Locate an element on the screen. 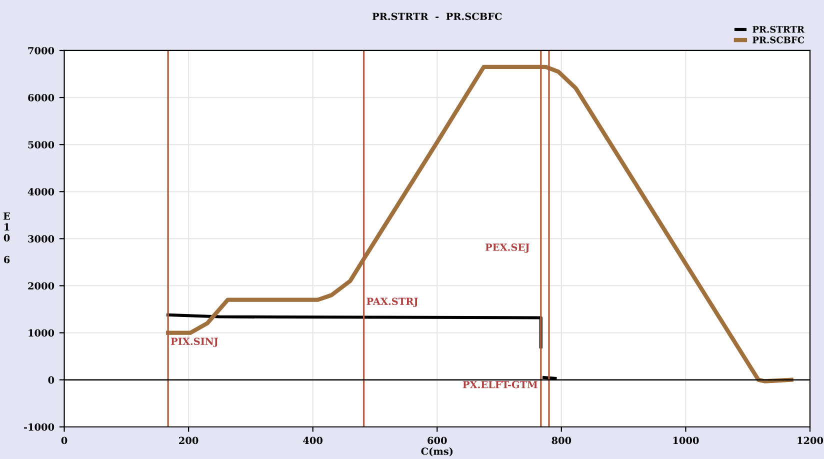 The width and height of the screenshot is (824, 459). ref-line-label: PIX.SINJ is located at coordinates (194, 342).